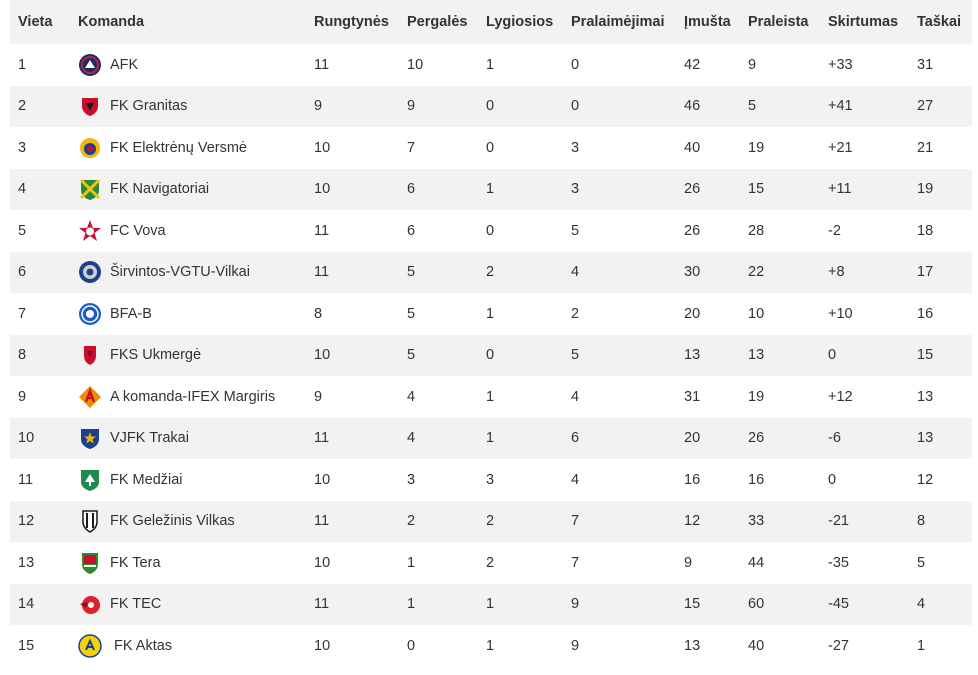 The image size is (978, 675). I want to click on cell-won: 1, so click(438, 604).